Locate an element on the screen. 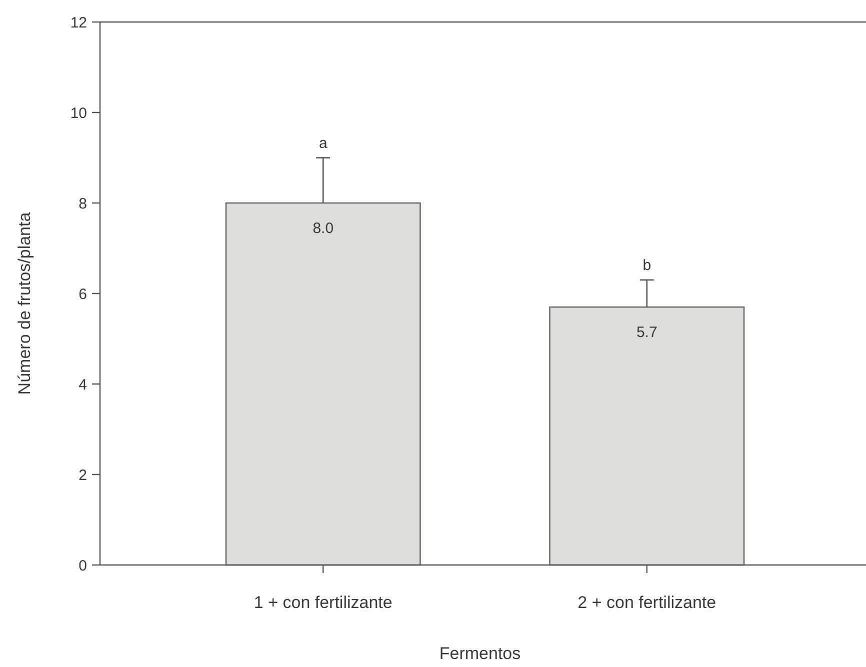 The height and width of the screenshot is (667, 866). x-axis-title: Fermentos is located at coordinates (480, 653).